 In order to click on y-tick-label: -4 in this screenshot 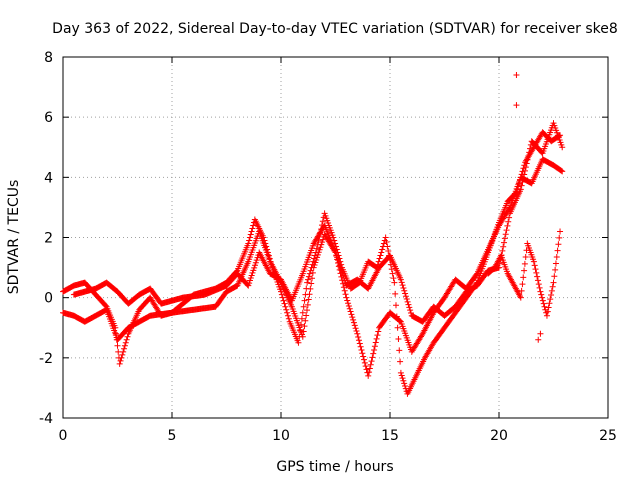, I will do `click(46, 419)`.